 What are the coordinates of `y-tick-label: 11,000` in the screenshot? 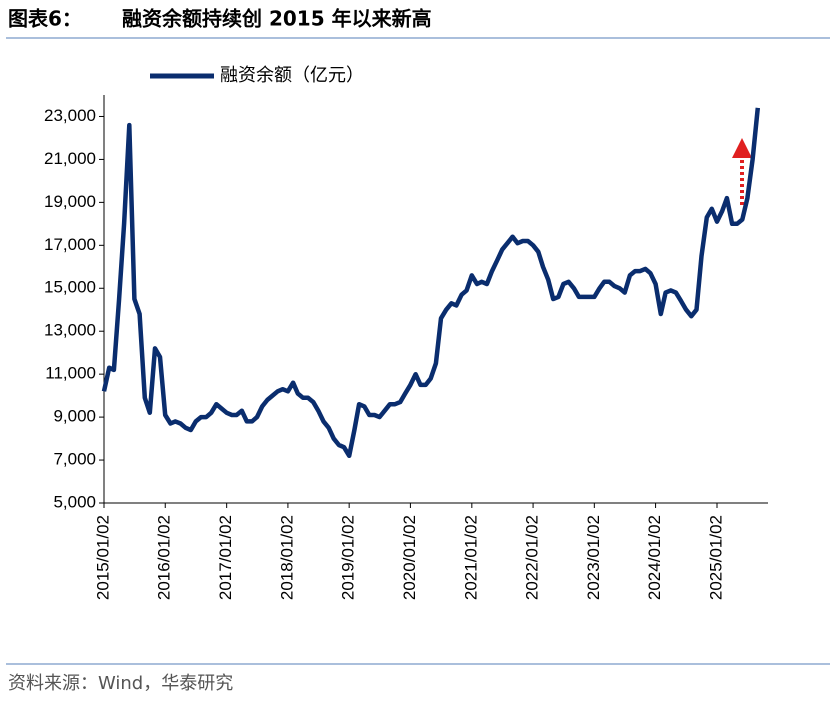 It's located at (70, 373).